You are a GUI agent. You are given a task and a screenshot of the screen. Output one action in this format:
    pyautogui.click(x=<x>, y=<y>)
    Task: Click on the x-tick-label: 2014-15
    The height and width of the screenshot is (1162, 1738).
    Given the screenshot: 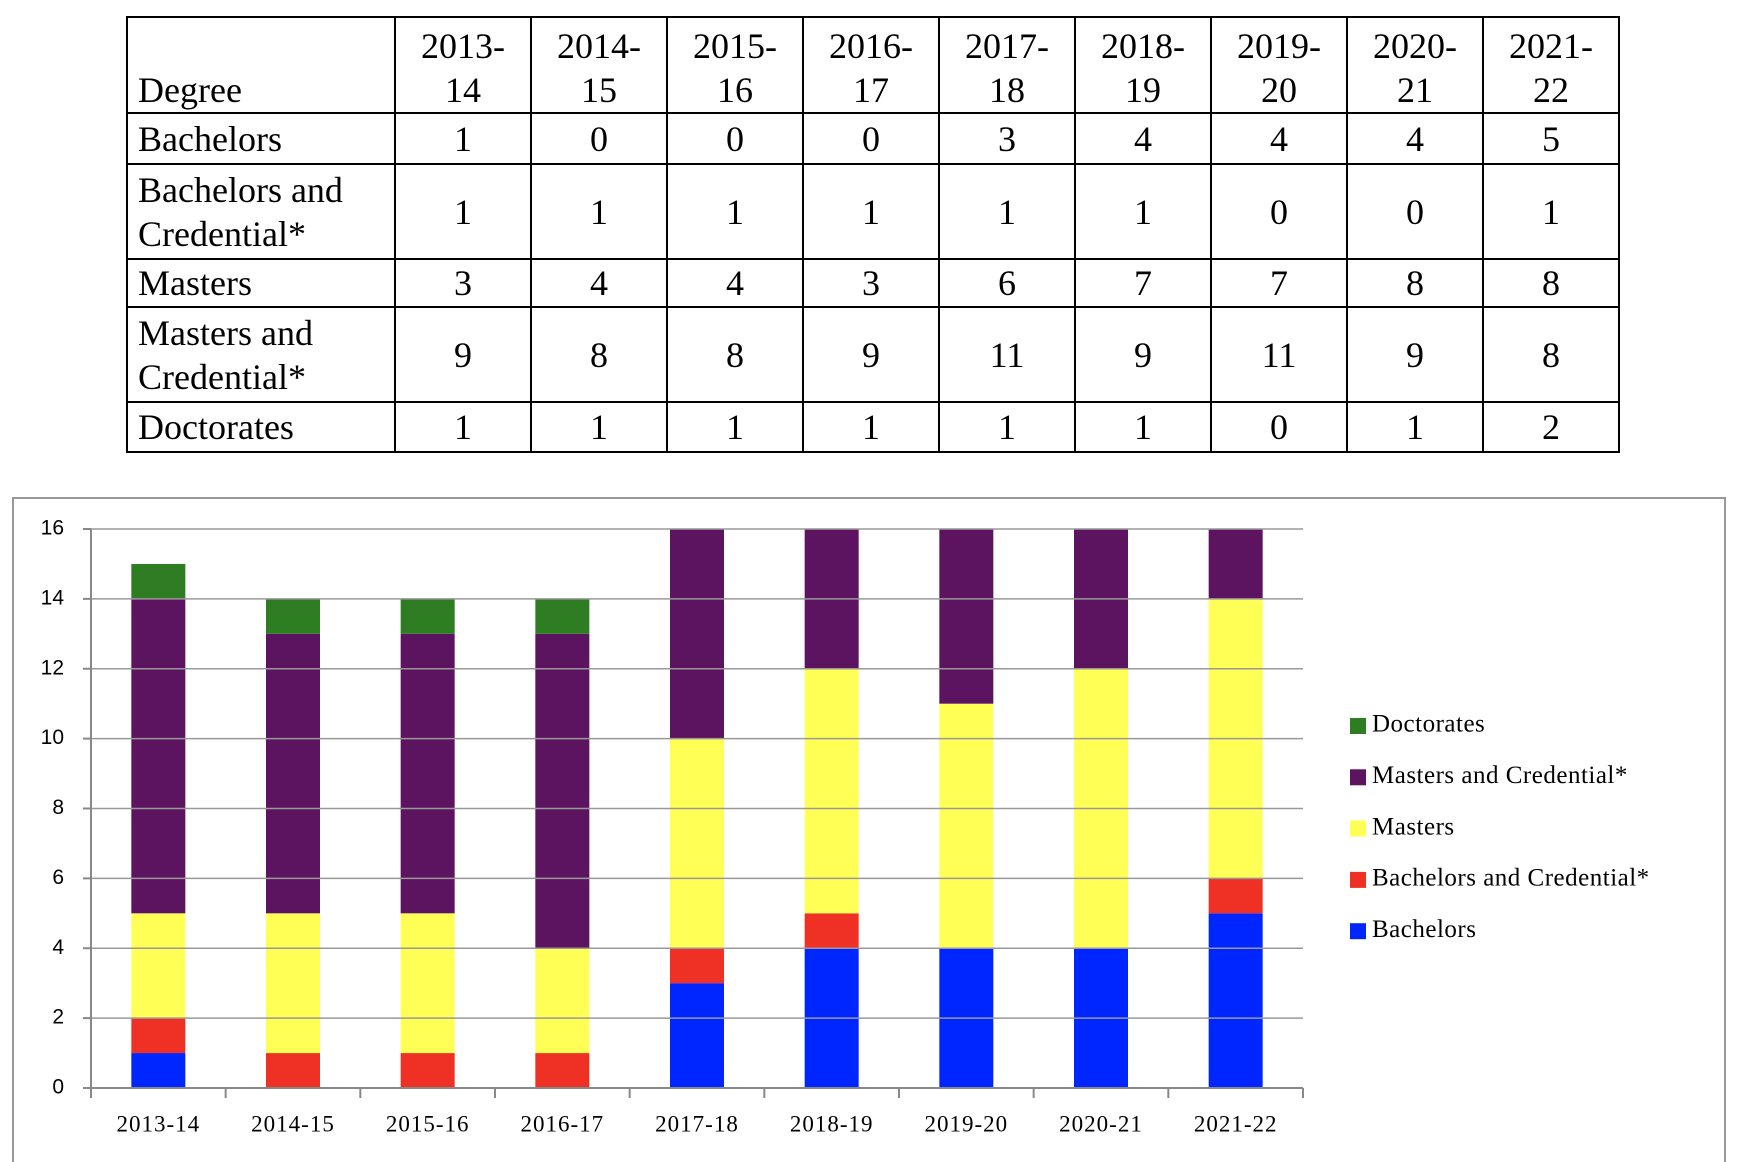 What is the action you would take?
    pyautogui.click(x=293, y=1123)
    